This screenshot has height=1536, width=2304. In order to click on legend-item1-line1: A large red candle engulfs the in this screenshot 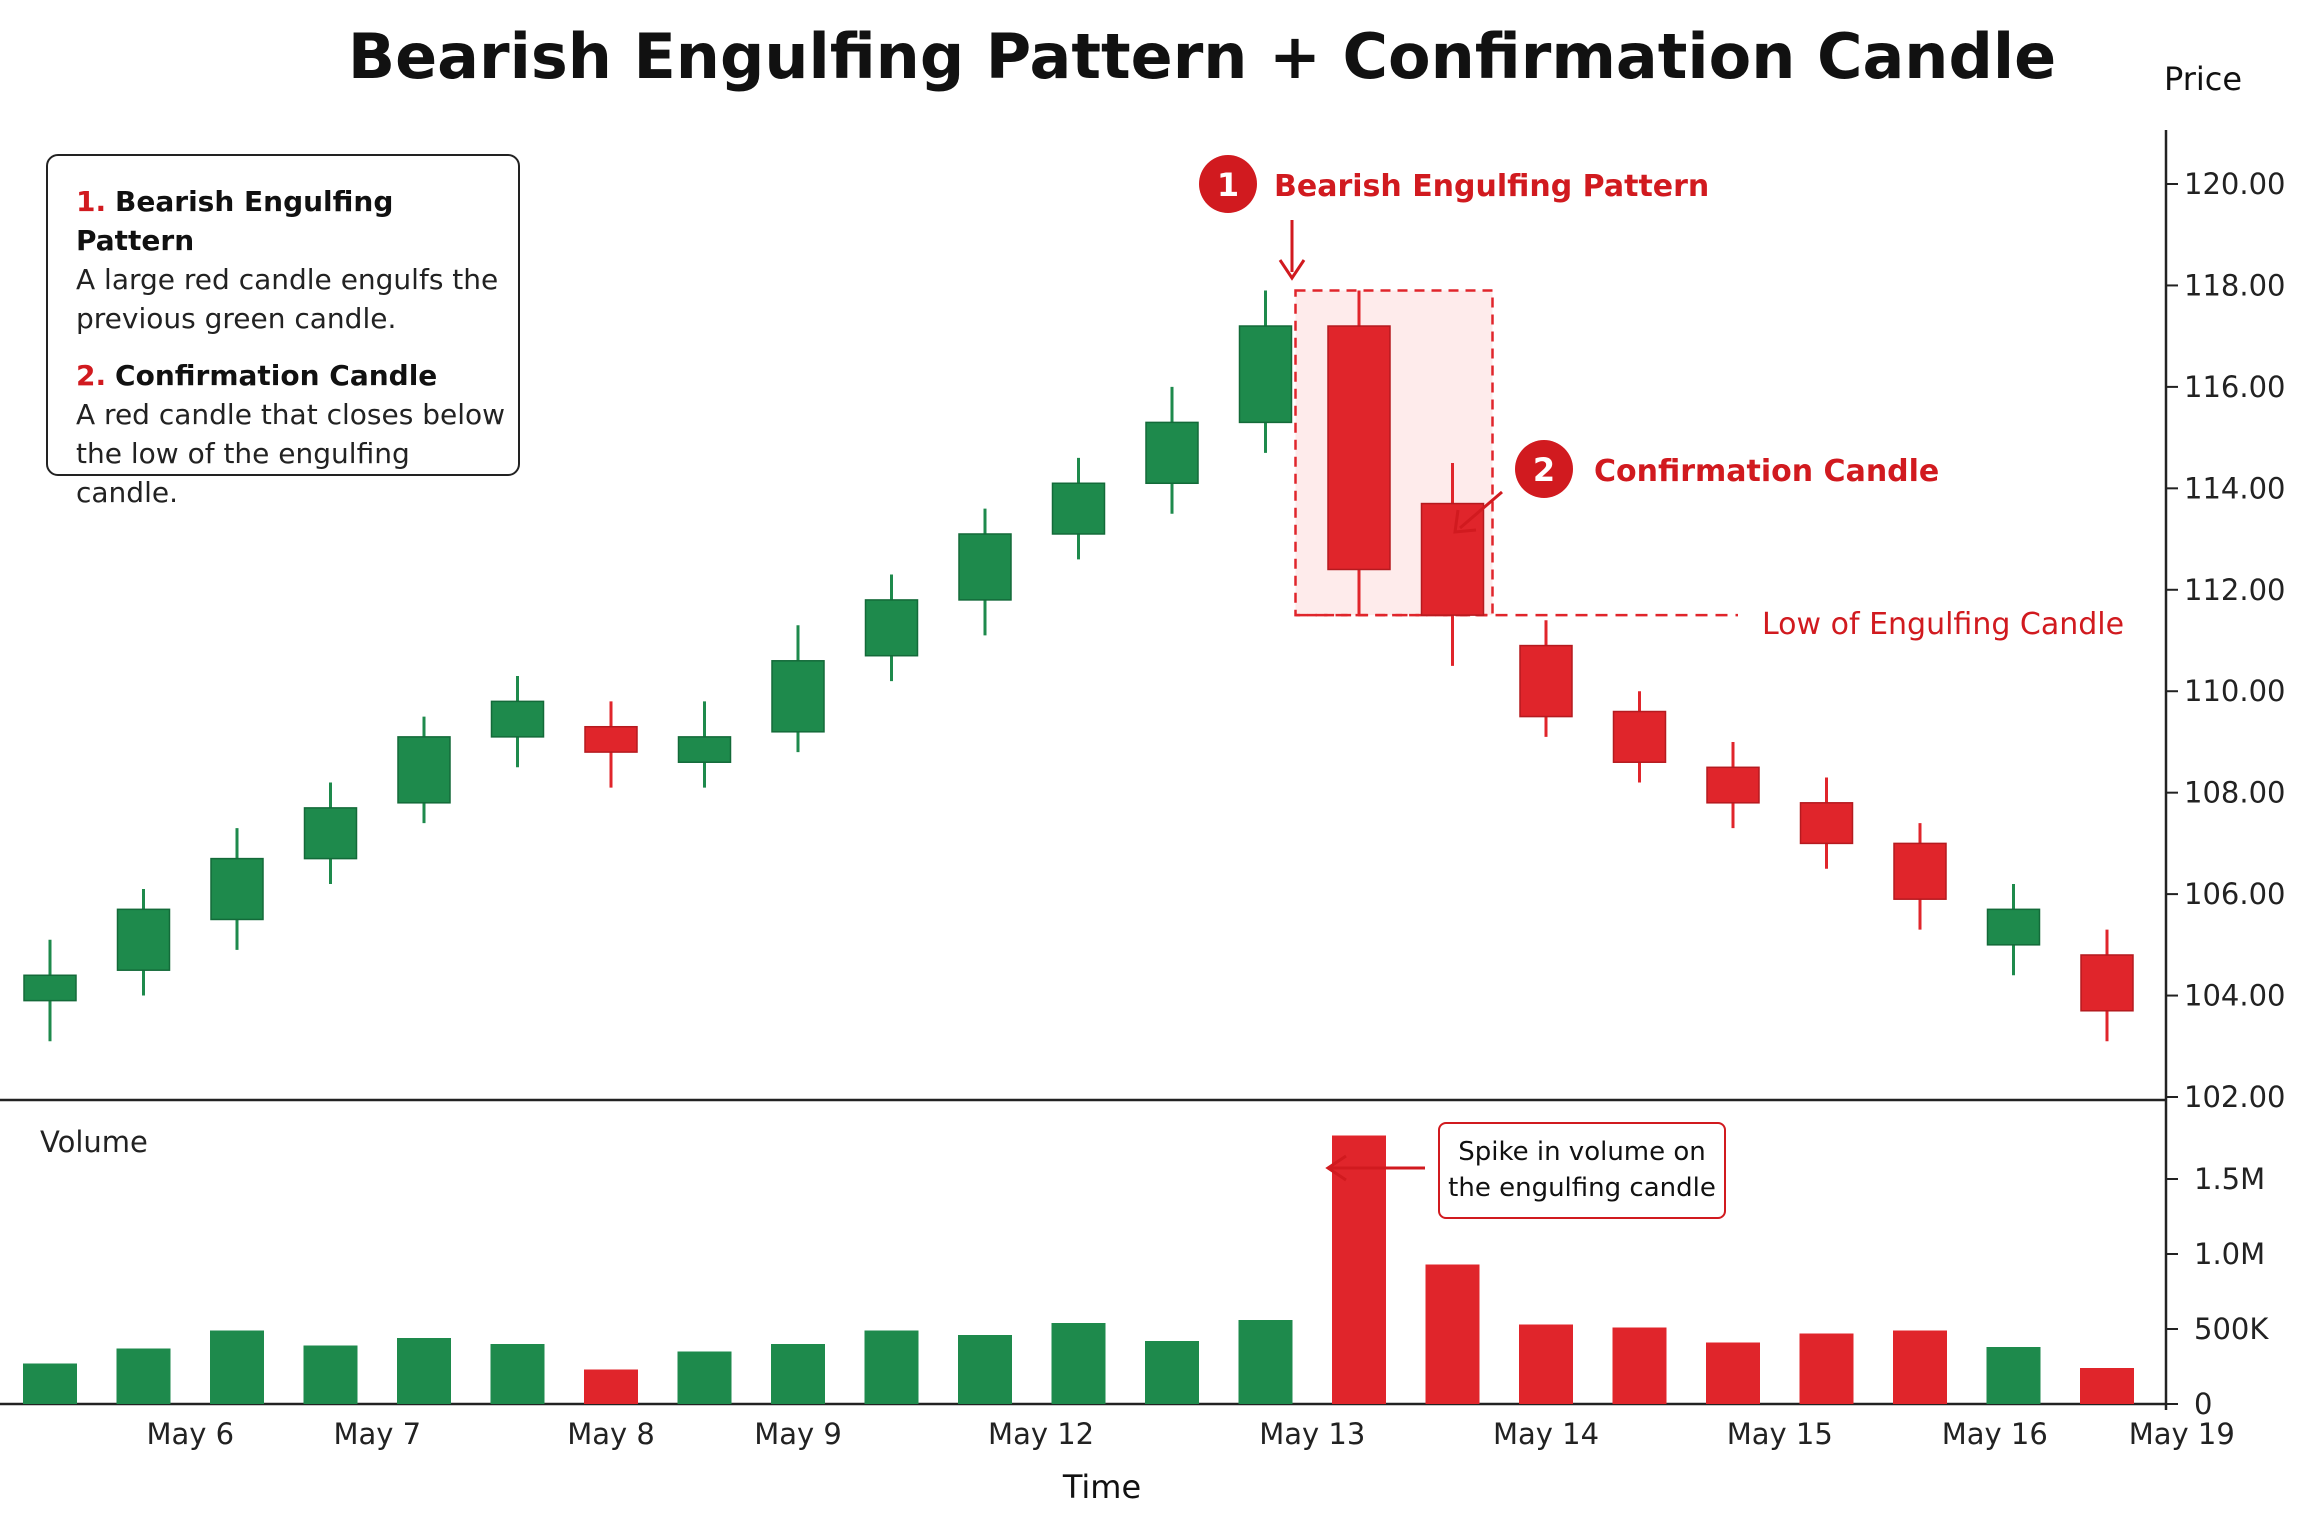, I will do `click(287, 279)`.